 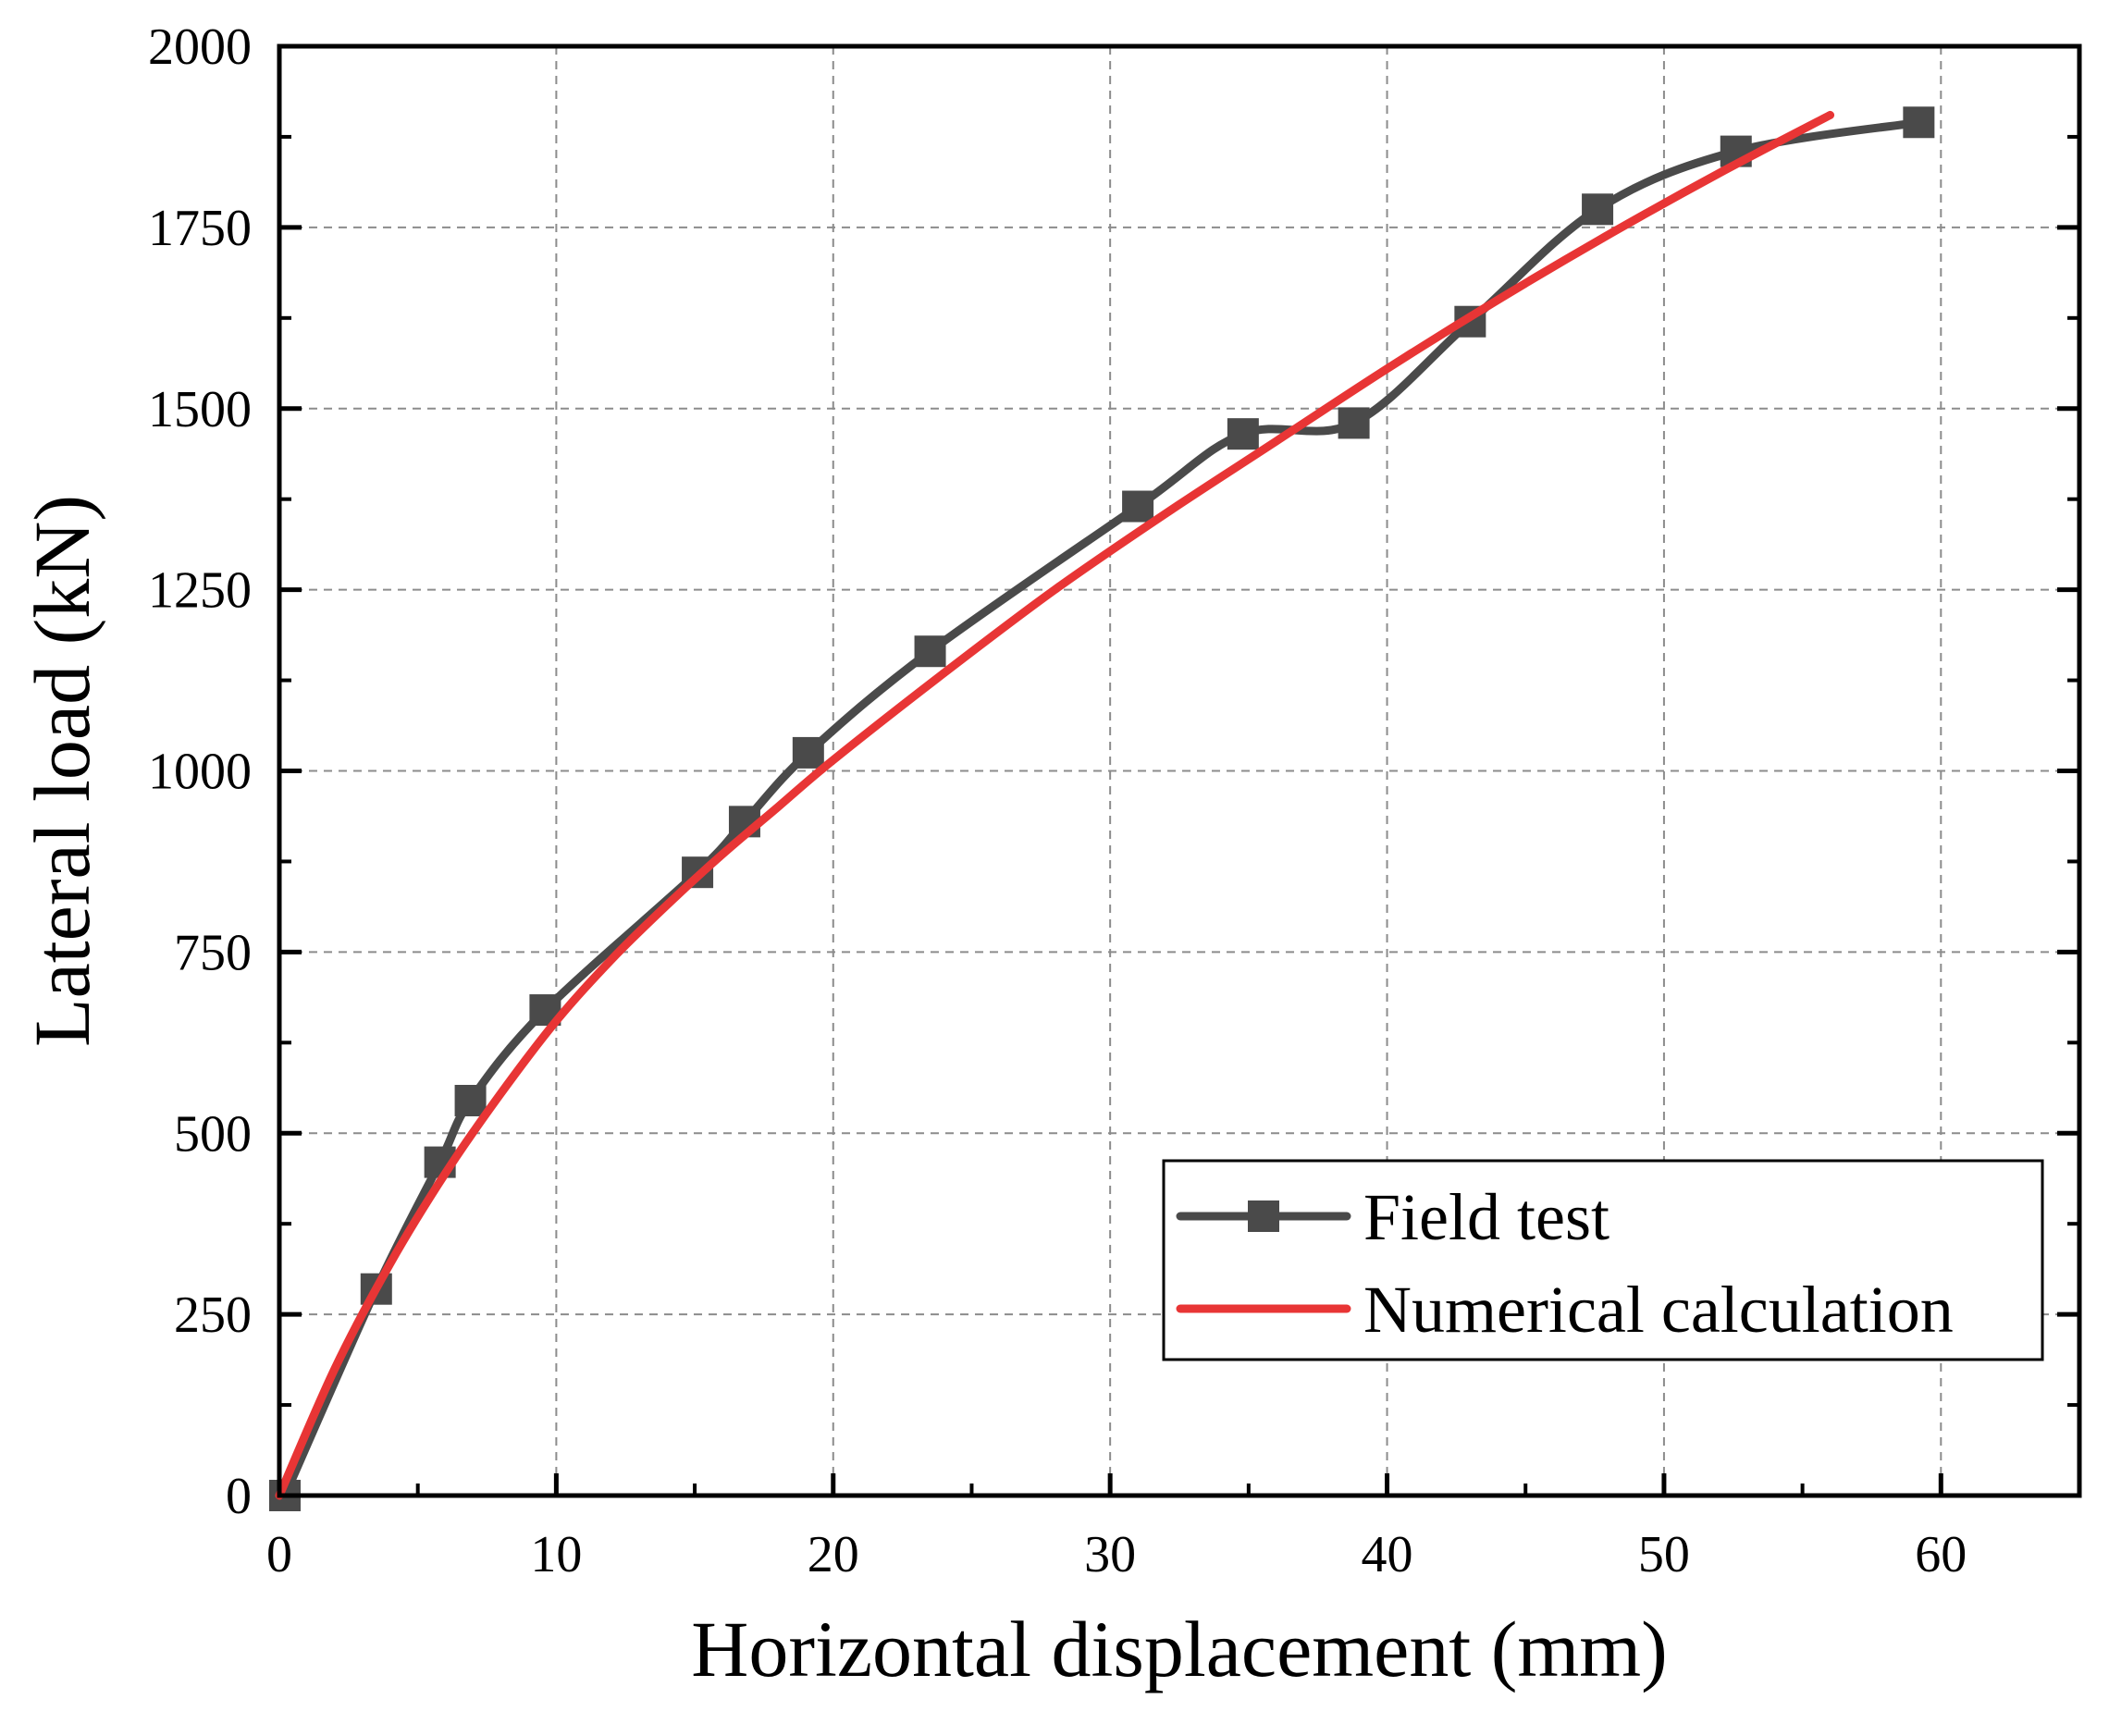 I want to click on x-tick-label: 60, so click(x=1941, y=1554).